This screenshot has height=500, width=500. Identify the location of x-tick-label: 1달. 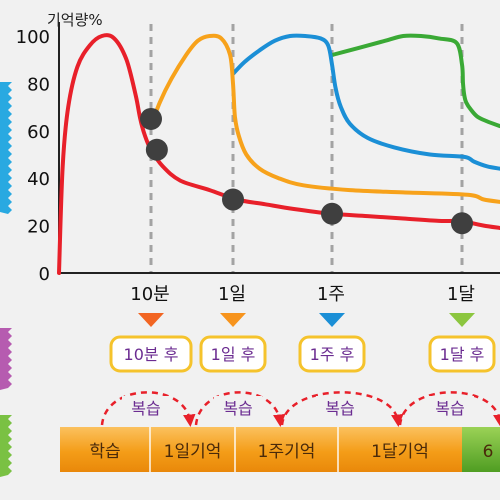
(461, 294).